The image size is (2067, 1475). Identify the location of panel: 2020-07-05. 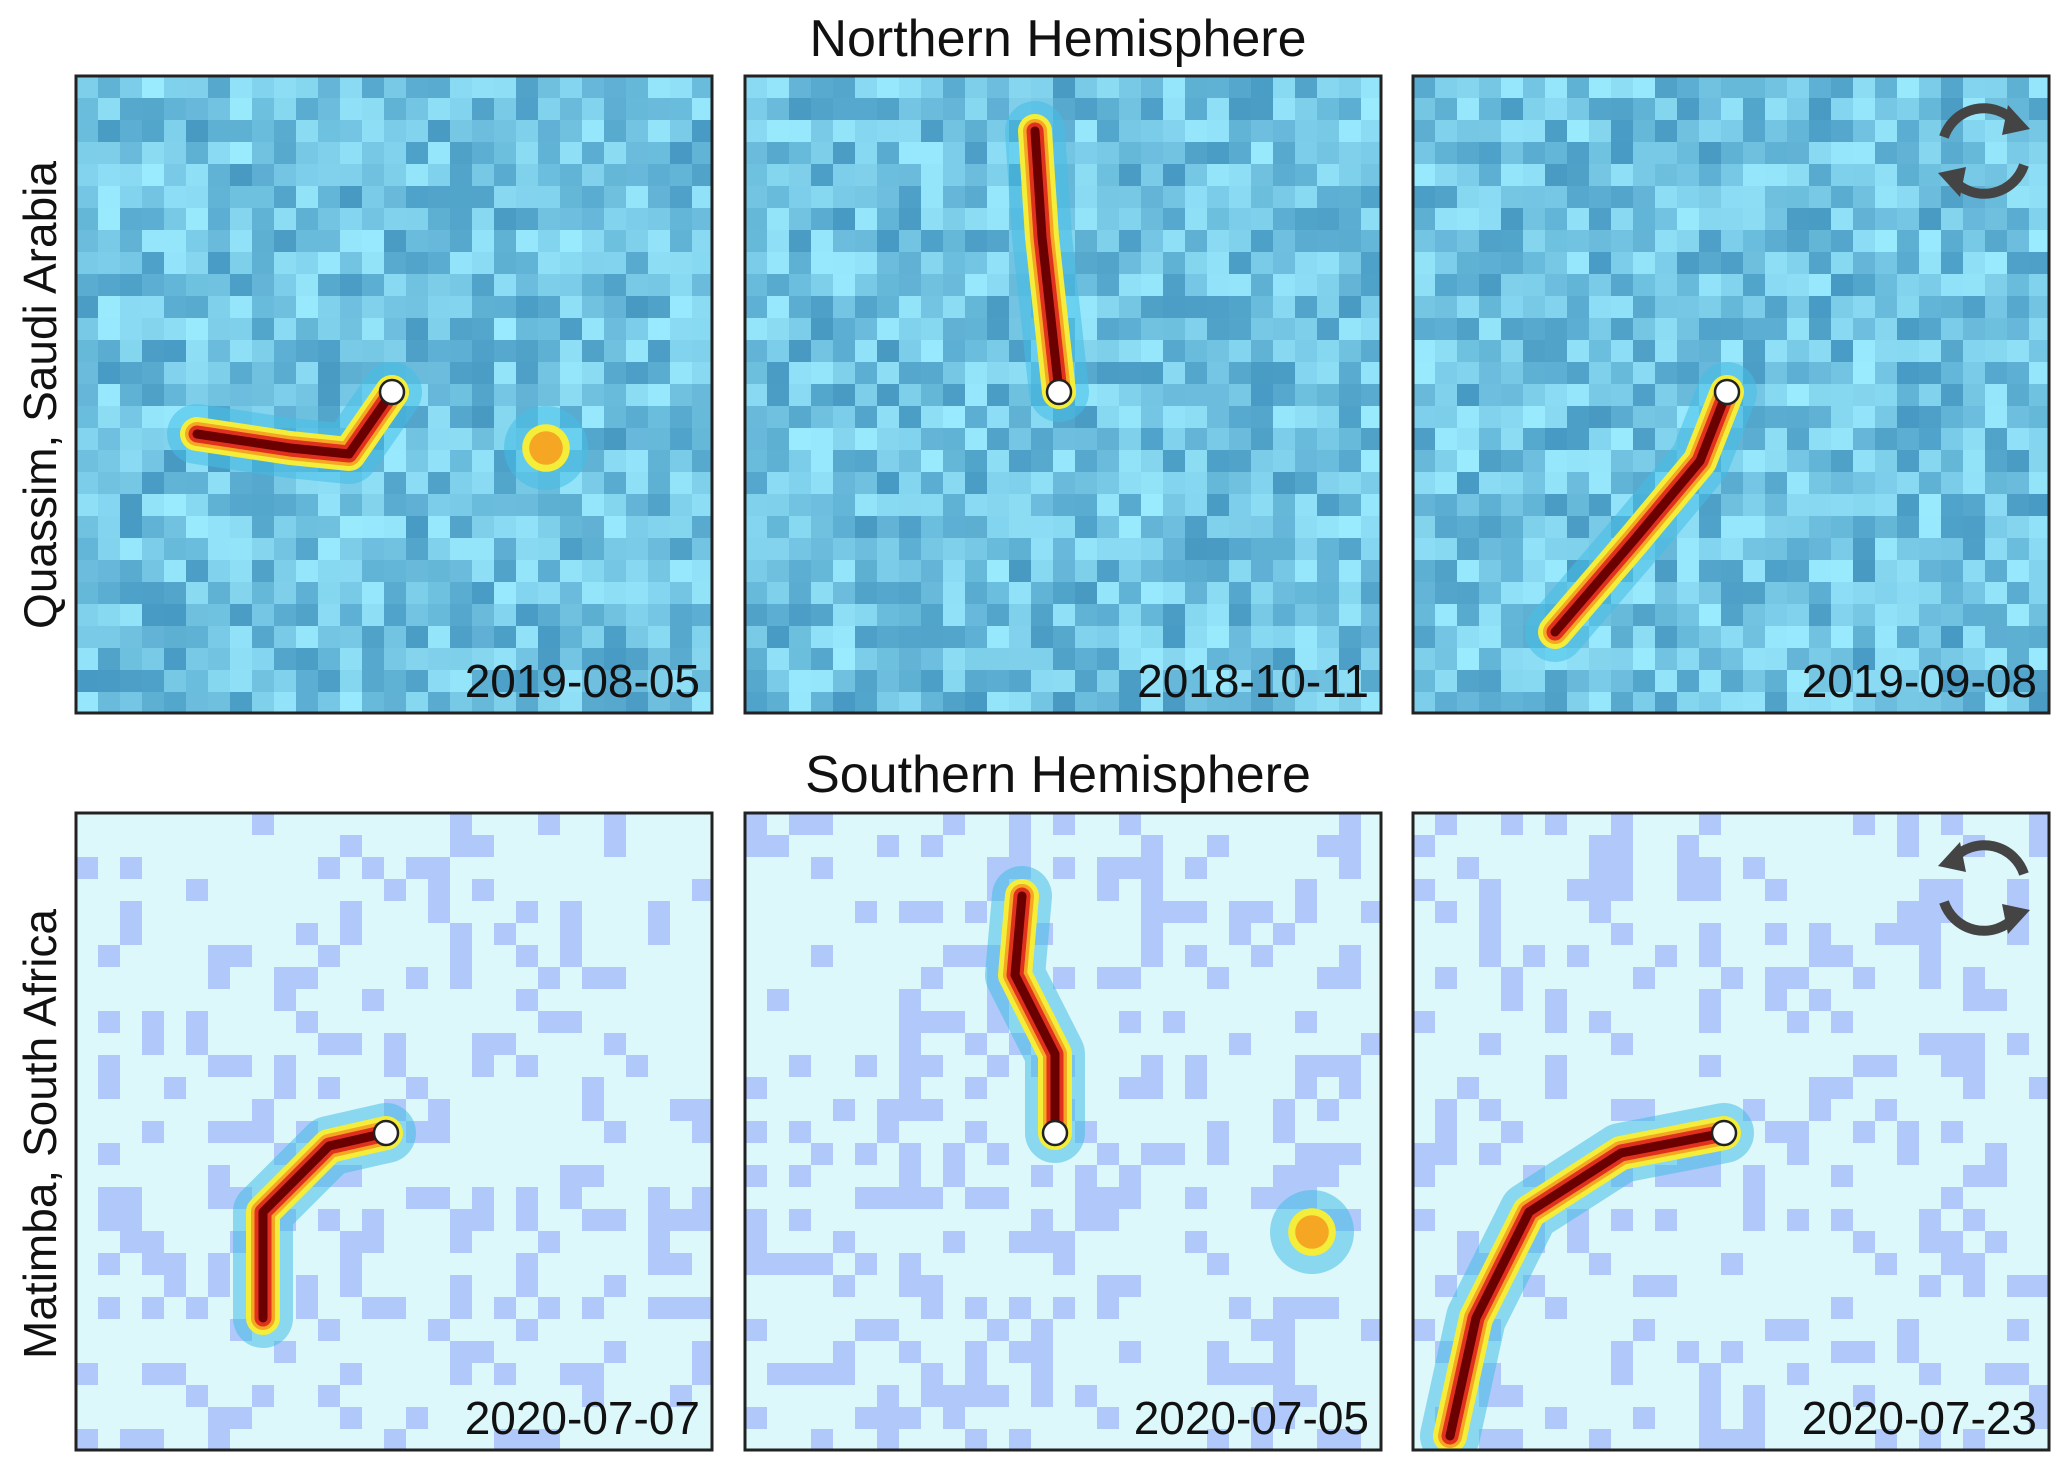
(1063, 1131).